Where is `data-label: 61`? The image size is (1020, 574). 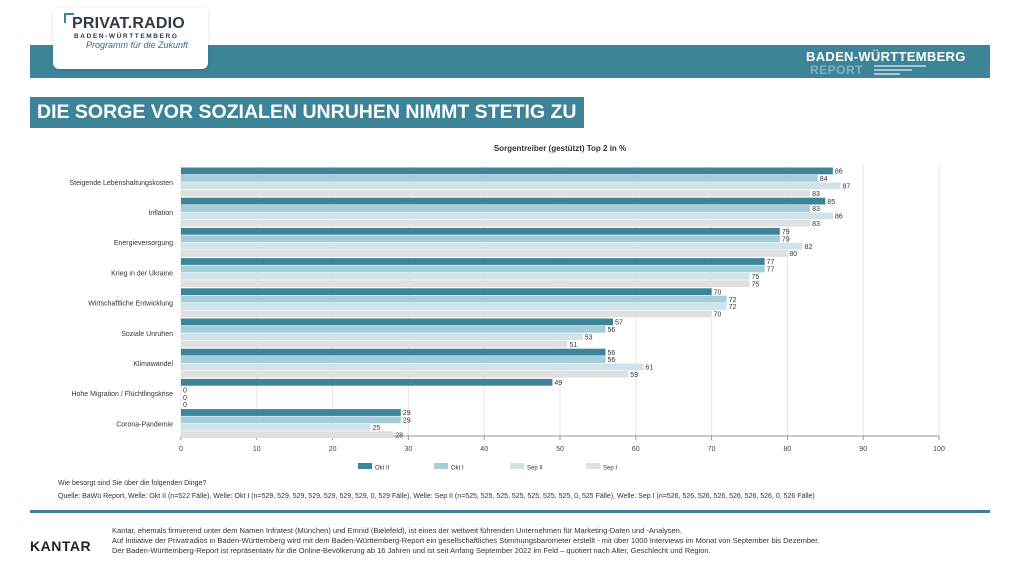 data-label: 61 is located at coordinates (649, 368).